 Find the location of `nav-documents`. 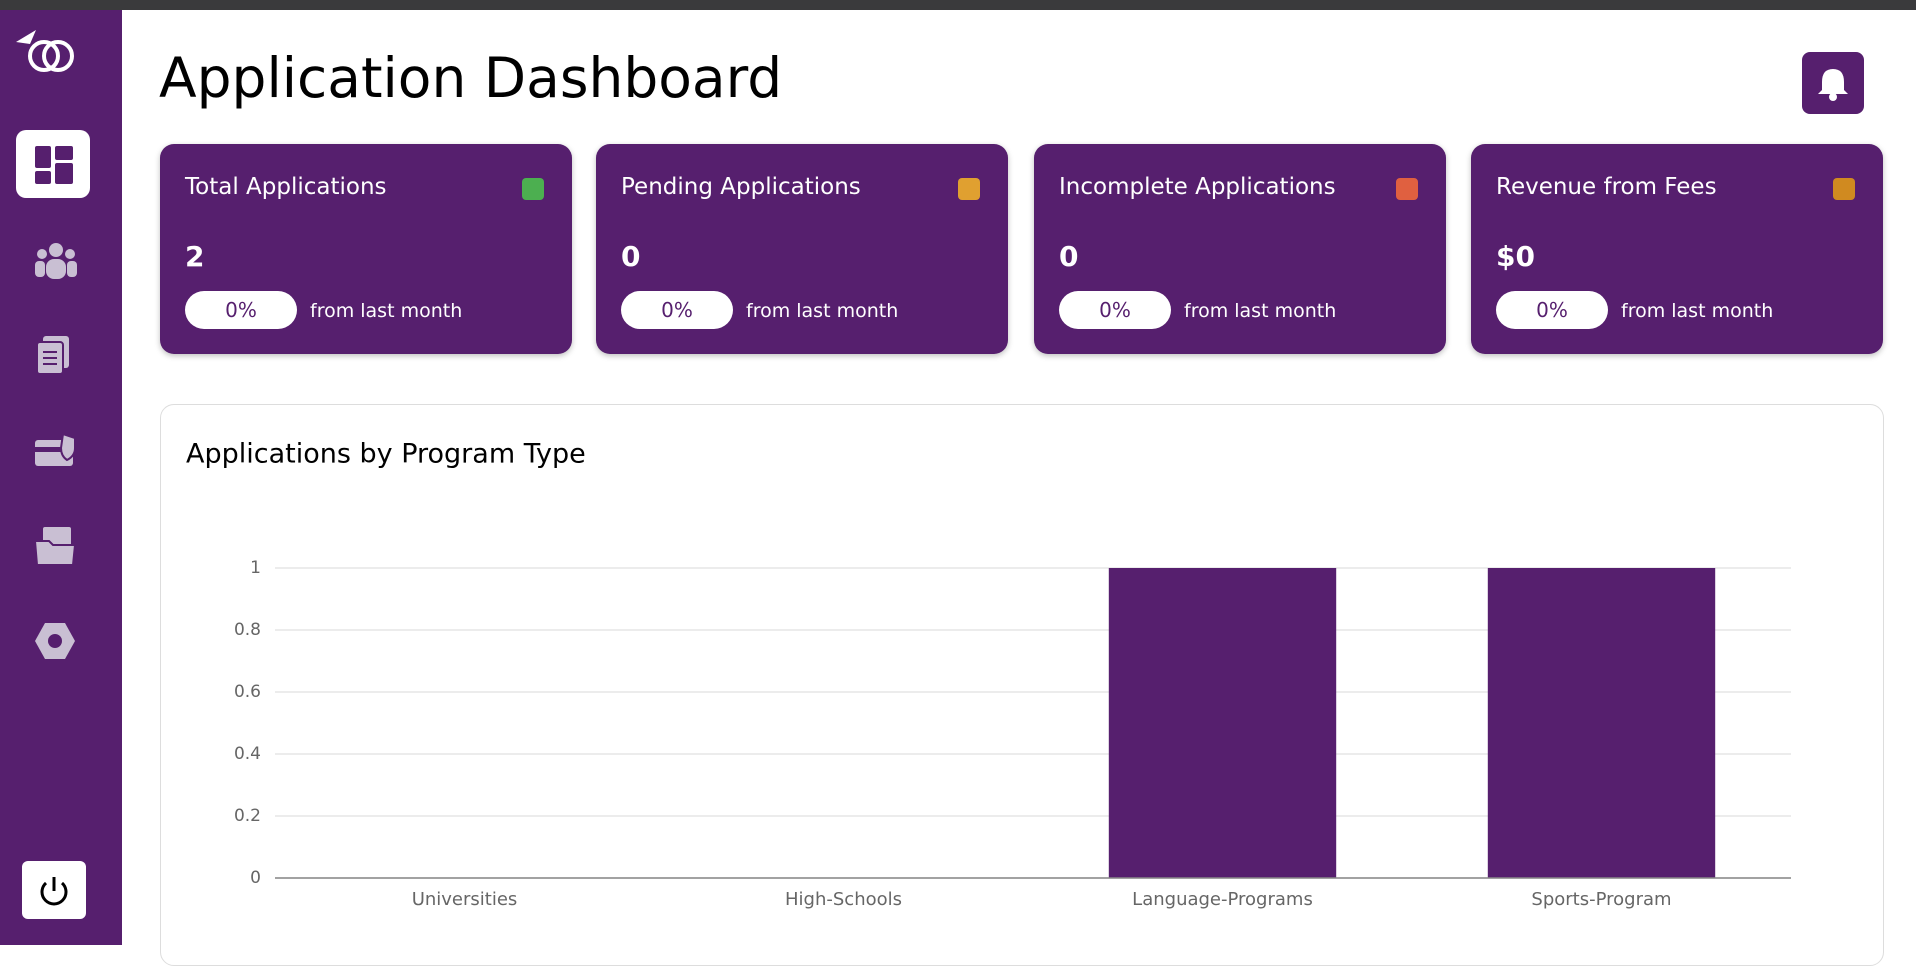

nav-documents is located at coordinates (53, 354).